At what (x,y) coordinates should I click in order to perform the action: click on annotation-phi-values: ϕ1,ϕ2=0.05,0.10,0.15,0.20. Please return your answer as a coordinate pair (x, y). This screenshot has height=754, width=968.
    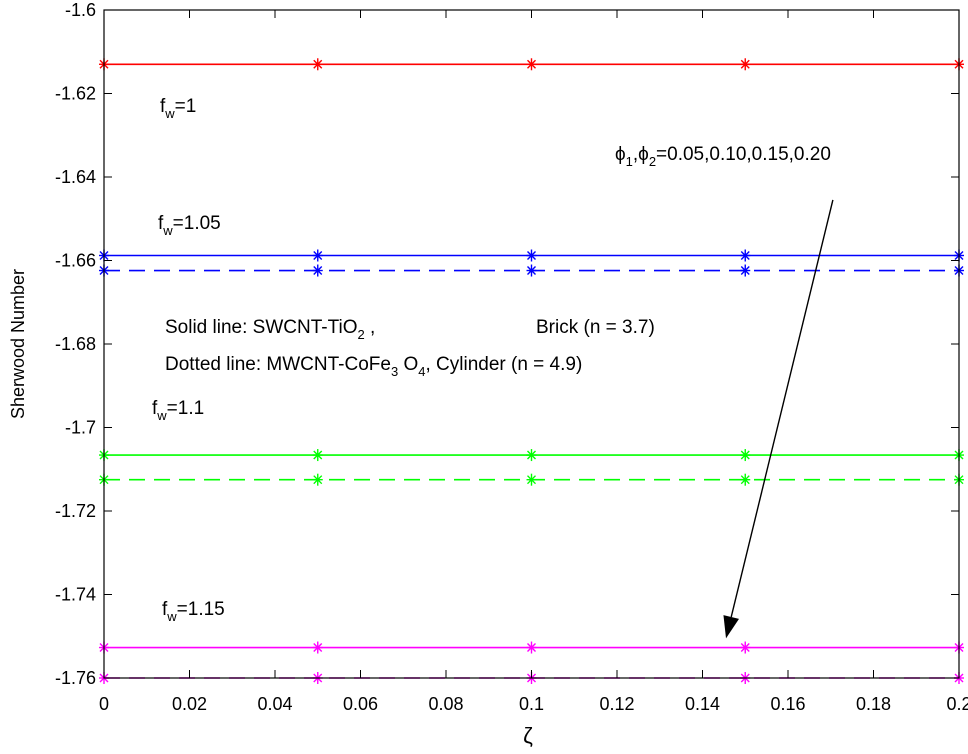
    Looking at the image, I should click on (723, 156).